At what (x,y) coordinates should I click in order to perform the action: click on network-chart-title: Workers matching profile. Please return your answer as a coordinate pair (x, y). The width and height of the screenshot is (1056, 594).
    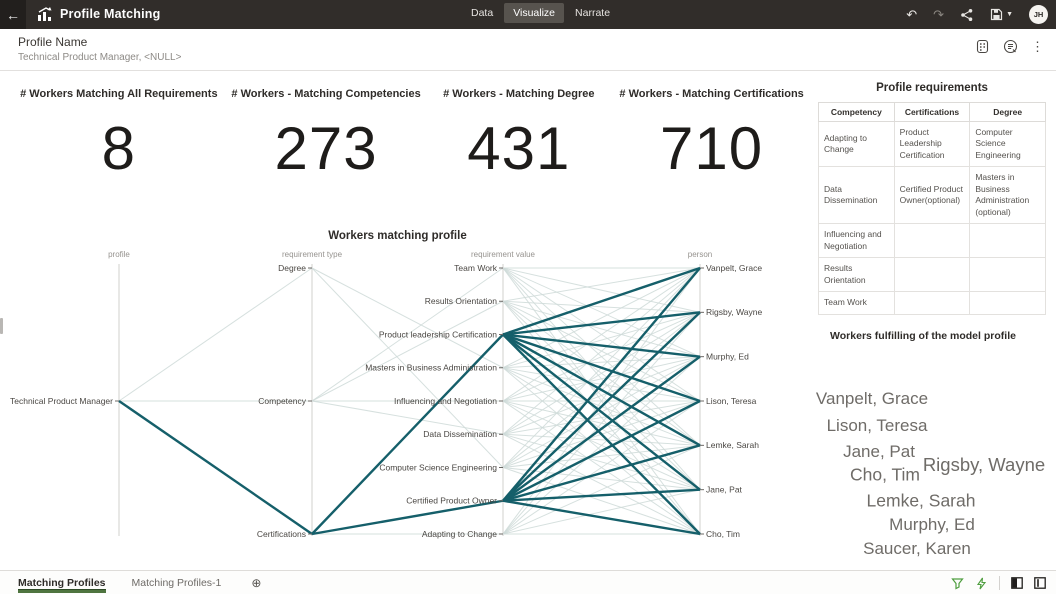
    Looking at the image, I should click on (397, 236).